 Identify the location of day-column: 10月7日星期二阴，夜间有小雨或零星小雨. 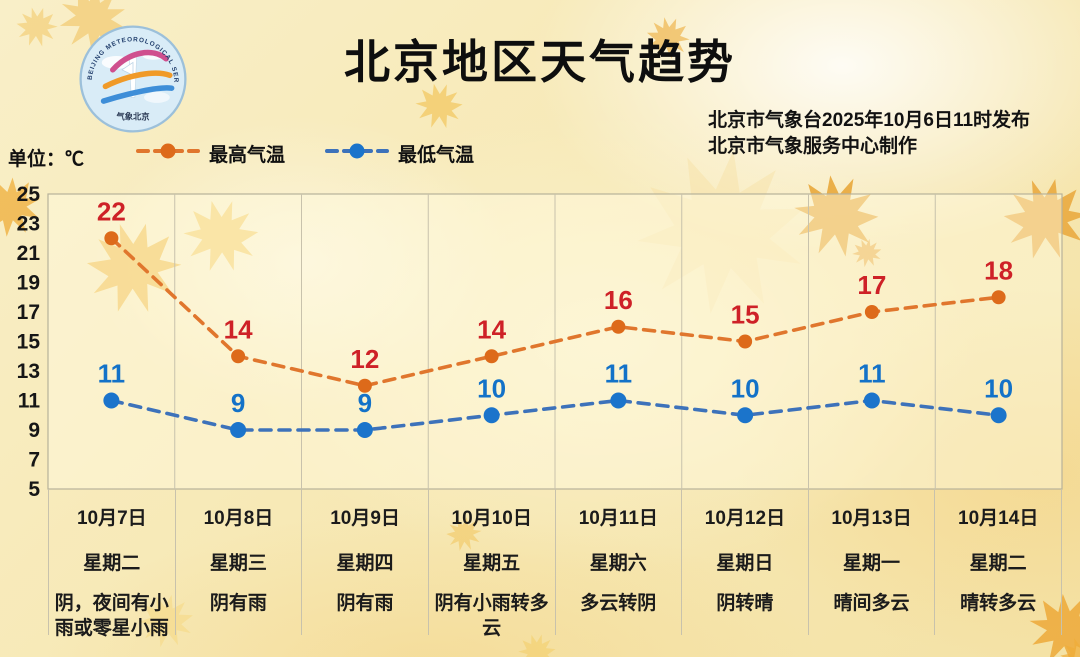
(112, 564).